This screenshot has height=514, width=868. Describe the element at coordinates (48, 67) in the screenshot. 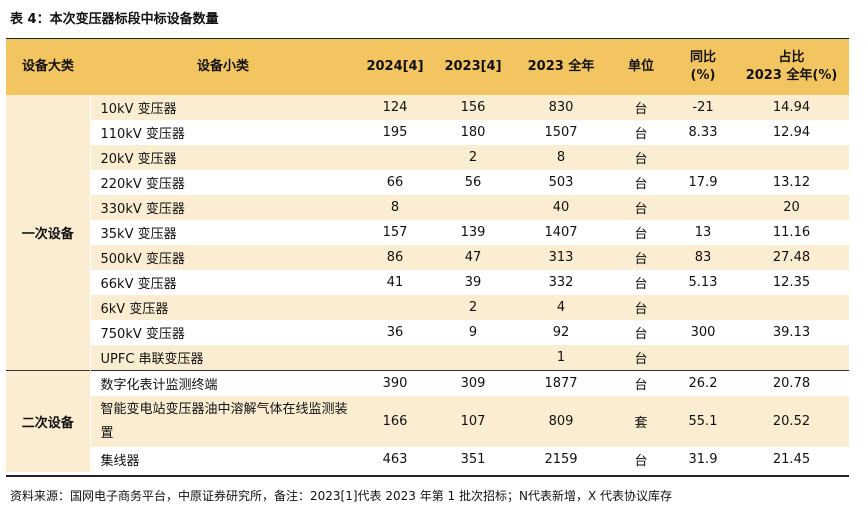

I see `header-category: 设备大类` at that location.